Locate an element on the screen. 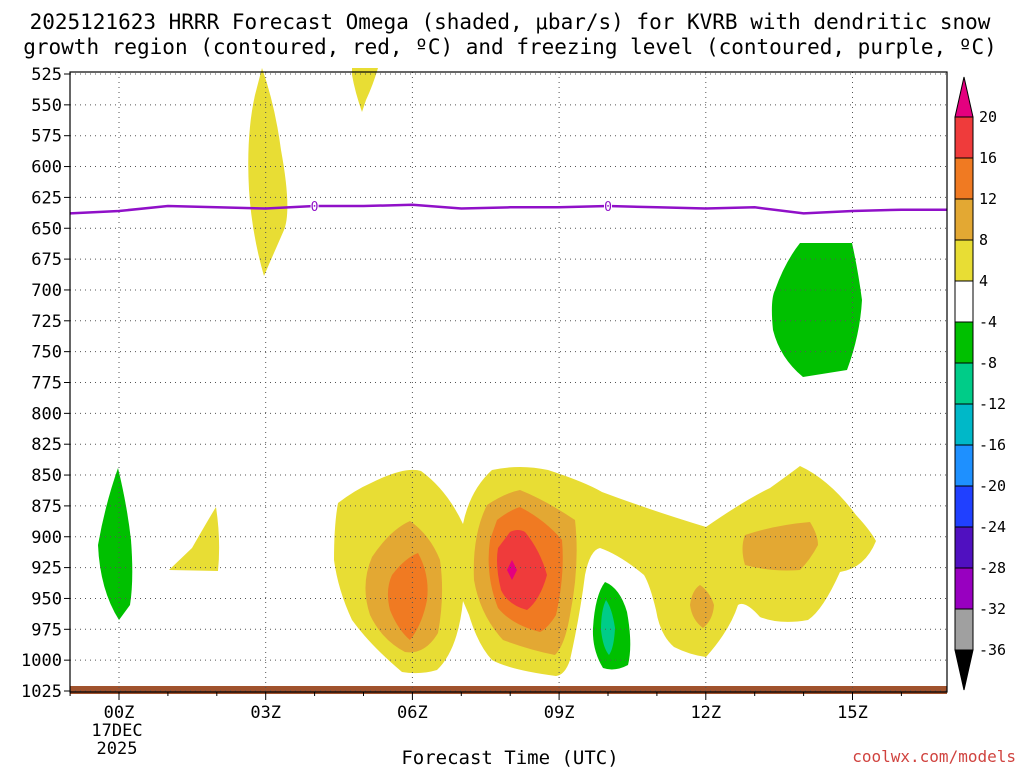 The width and height of the screenshot is (1024, 768). y-tick-label: 775 is located at coordinates (46, 384).